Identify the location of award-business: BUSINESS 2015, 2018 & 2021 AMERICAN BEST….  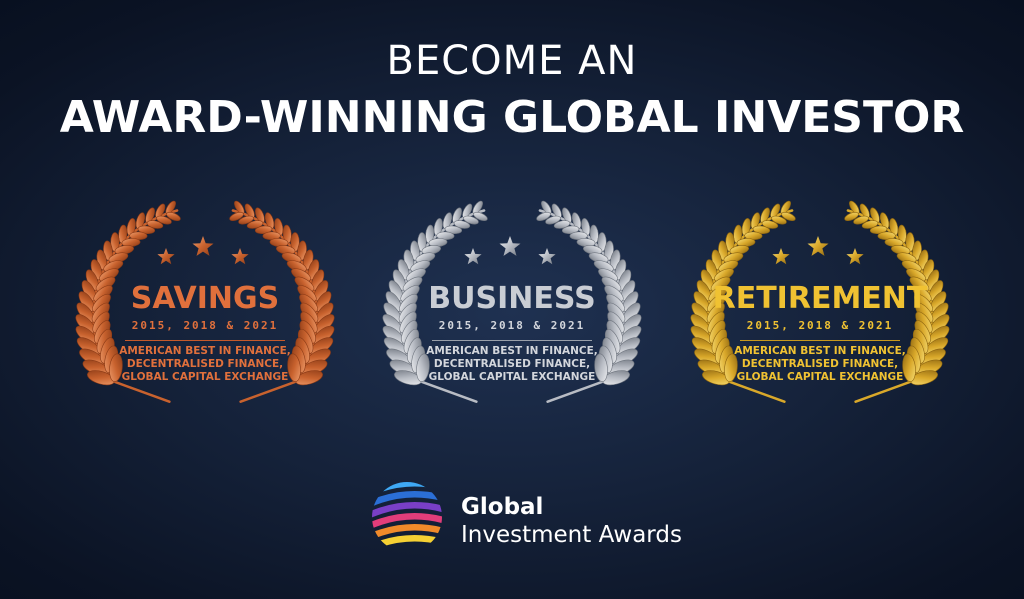
(512, 320).